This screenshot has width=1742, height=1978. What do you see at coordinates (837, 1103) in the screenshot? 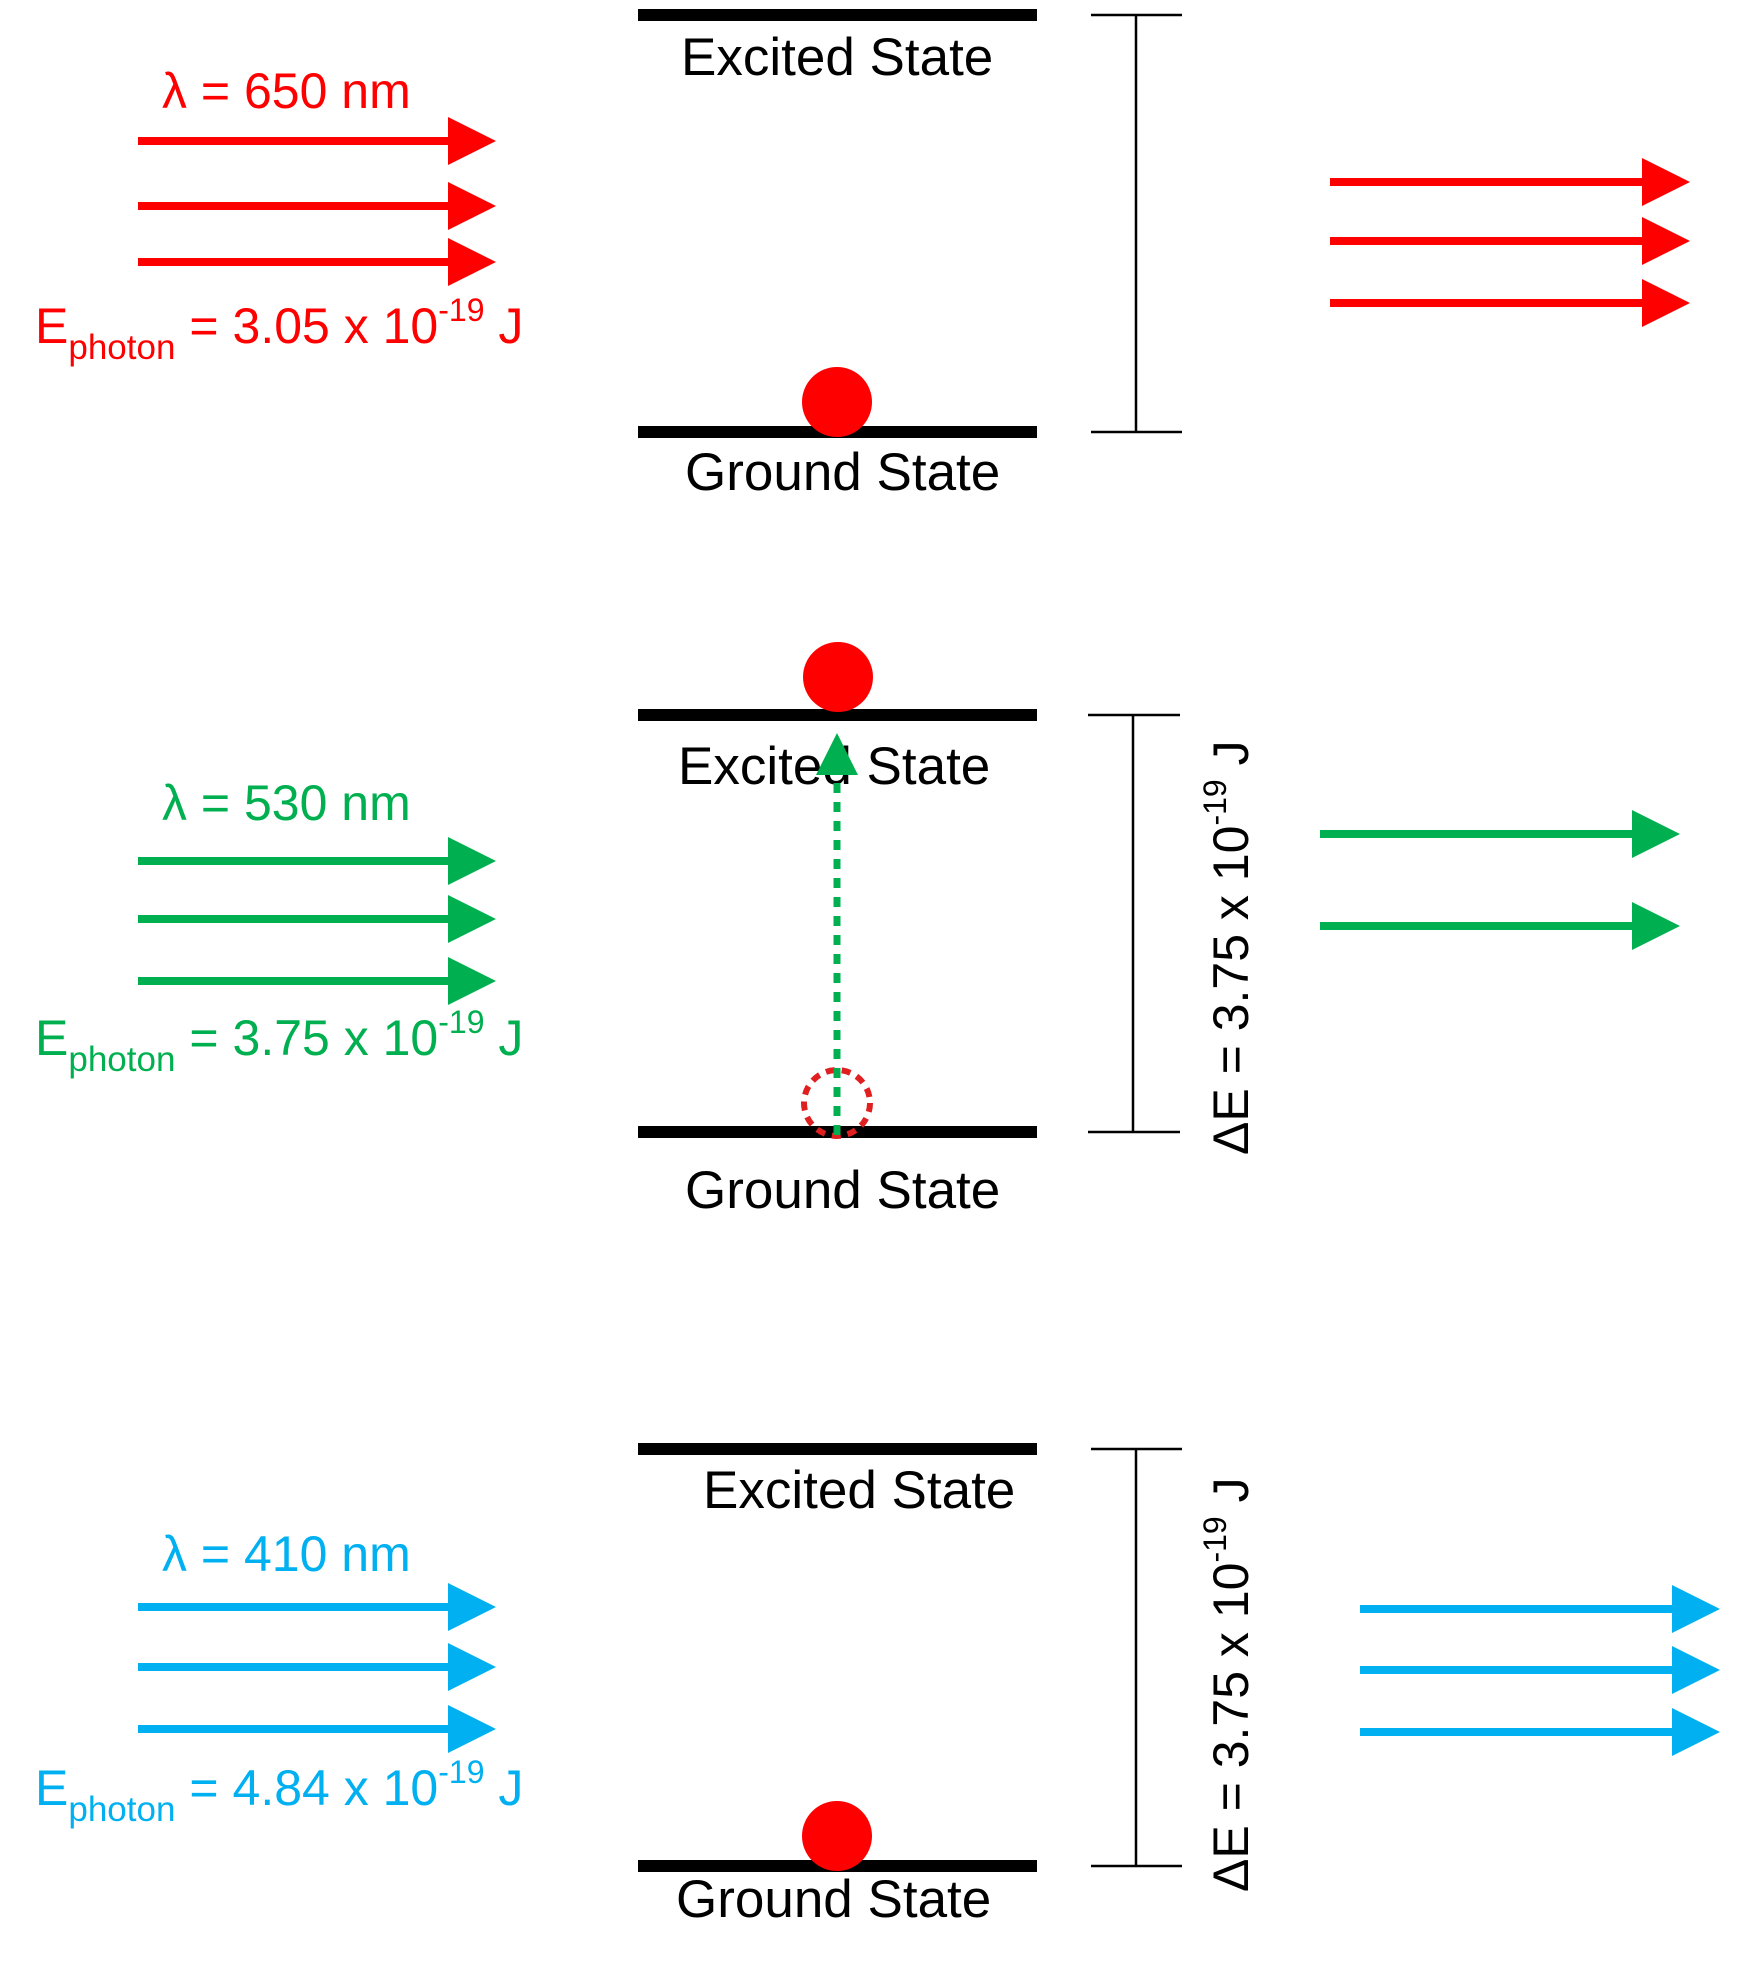
I see `former-electron-position` at bounding box center [837, 1103].